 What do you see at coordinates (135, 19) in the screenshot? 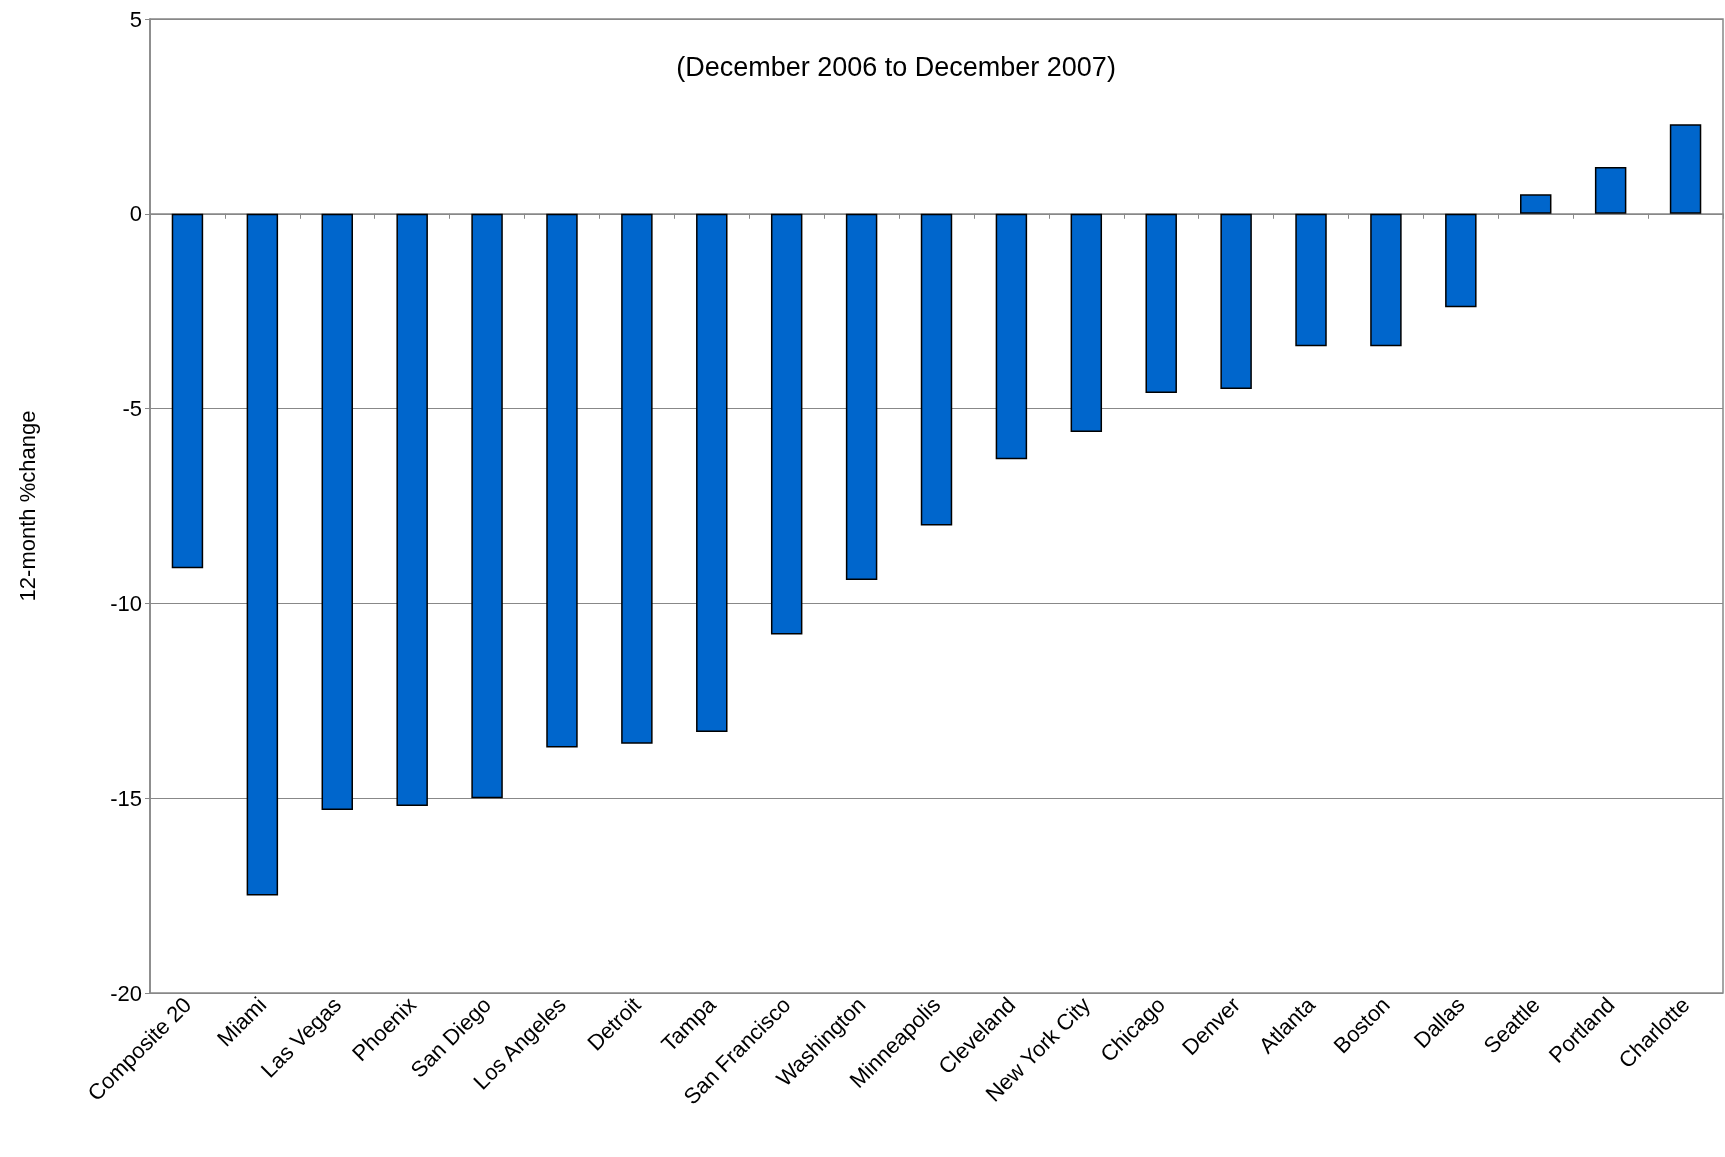
I see `y-tick-label: 5` at bounding box center [135, 19].